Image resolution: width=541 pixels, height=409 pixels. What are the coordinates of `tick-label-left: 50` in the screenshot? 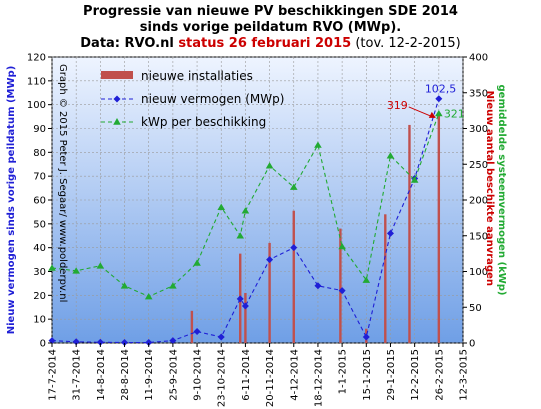 It's located at (39, 224).